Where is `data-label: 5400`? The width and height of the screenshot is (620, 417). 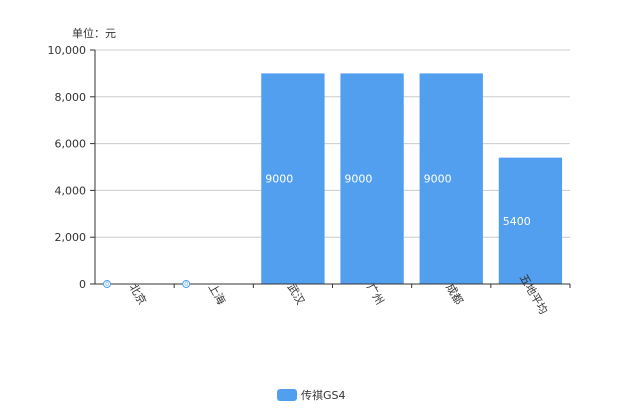 data-label: 5400 is located at coordinates (517, 221).